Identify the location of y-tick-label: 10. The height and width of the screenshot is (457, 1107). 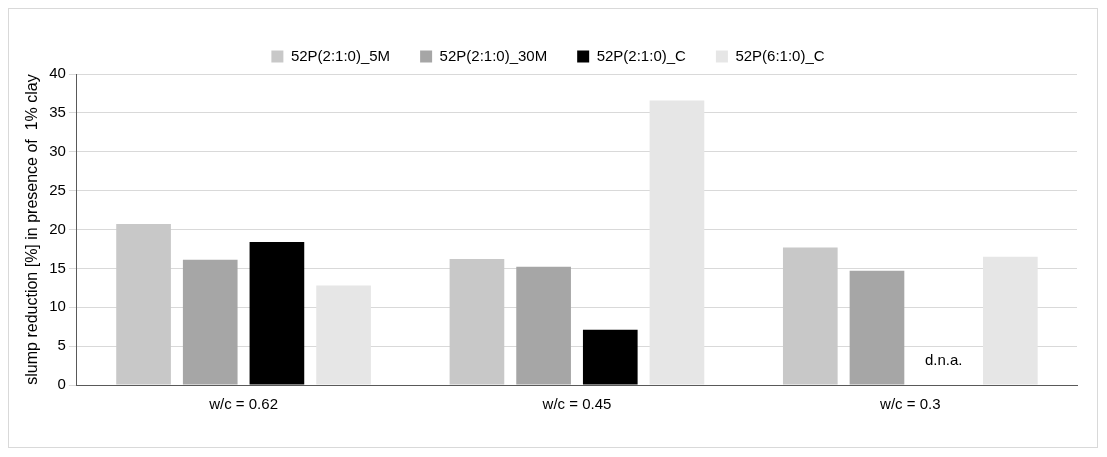
(57, 306).